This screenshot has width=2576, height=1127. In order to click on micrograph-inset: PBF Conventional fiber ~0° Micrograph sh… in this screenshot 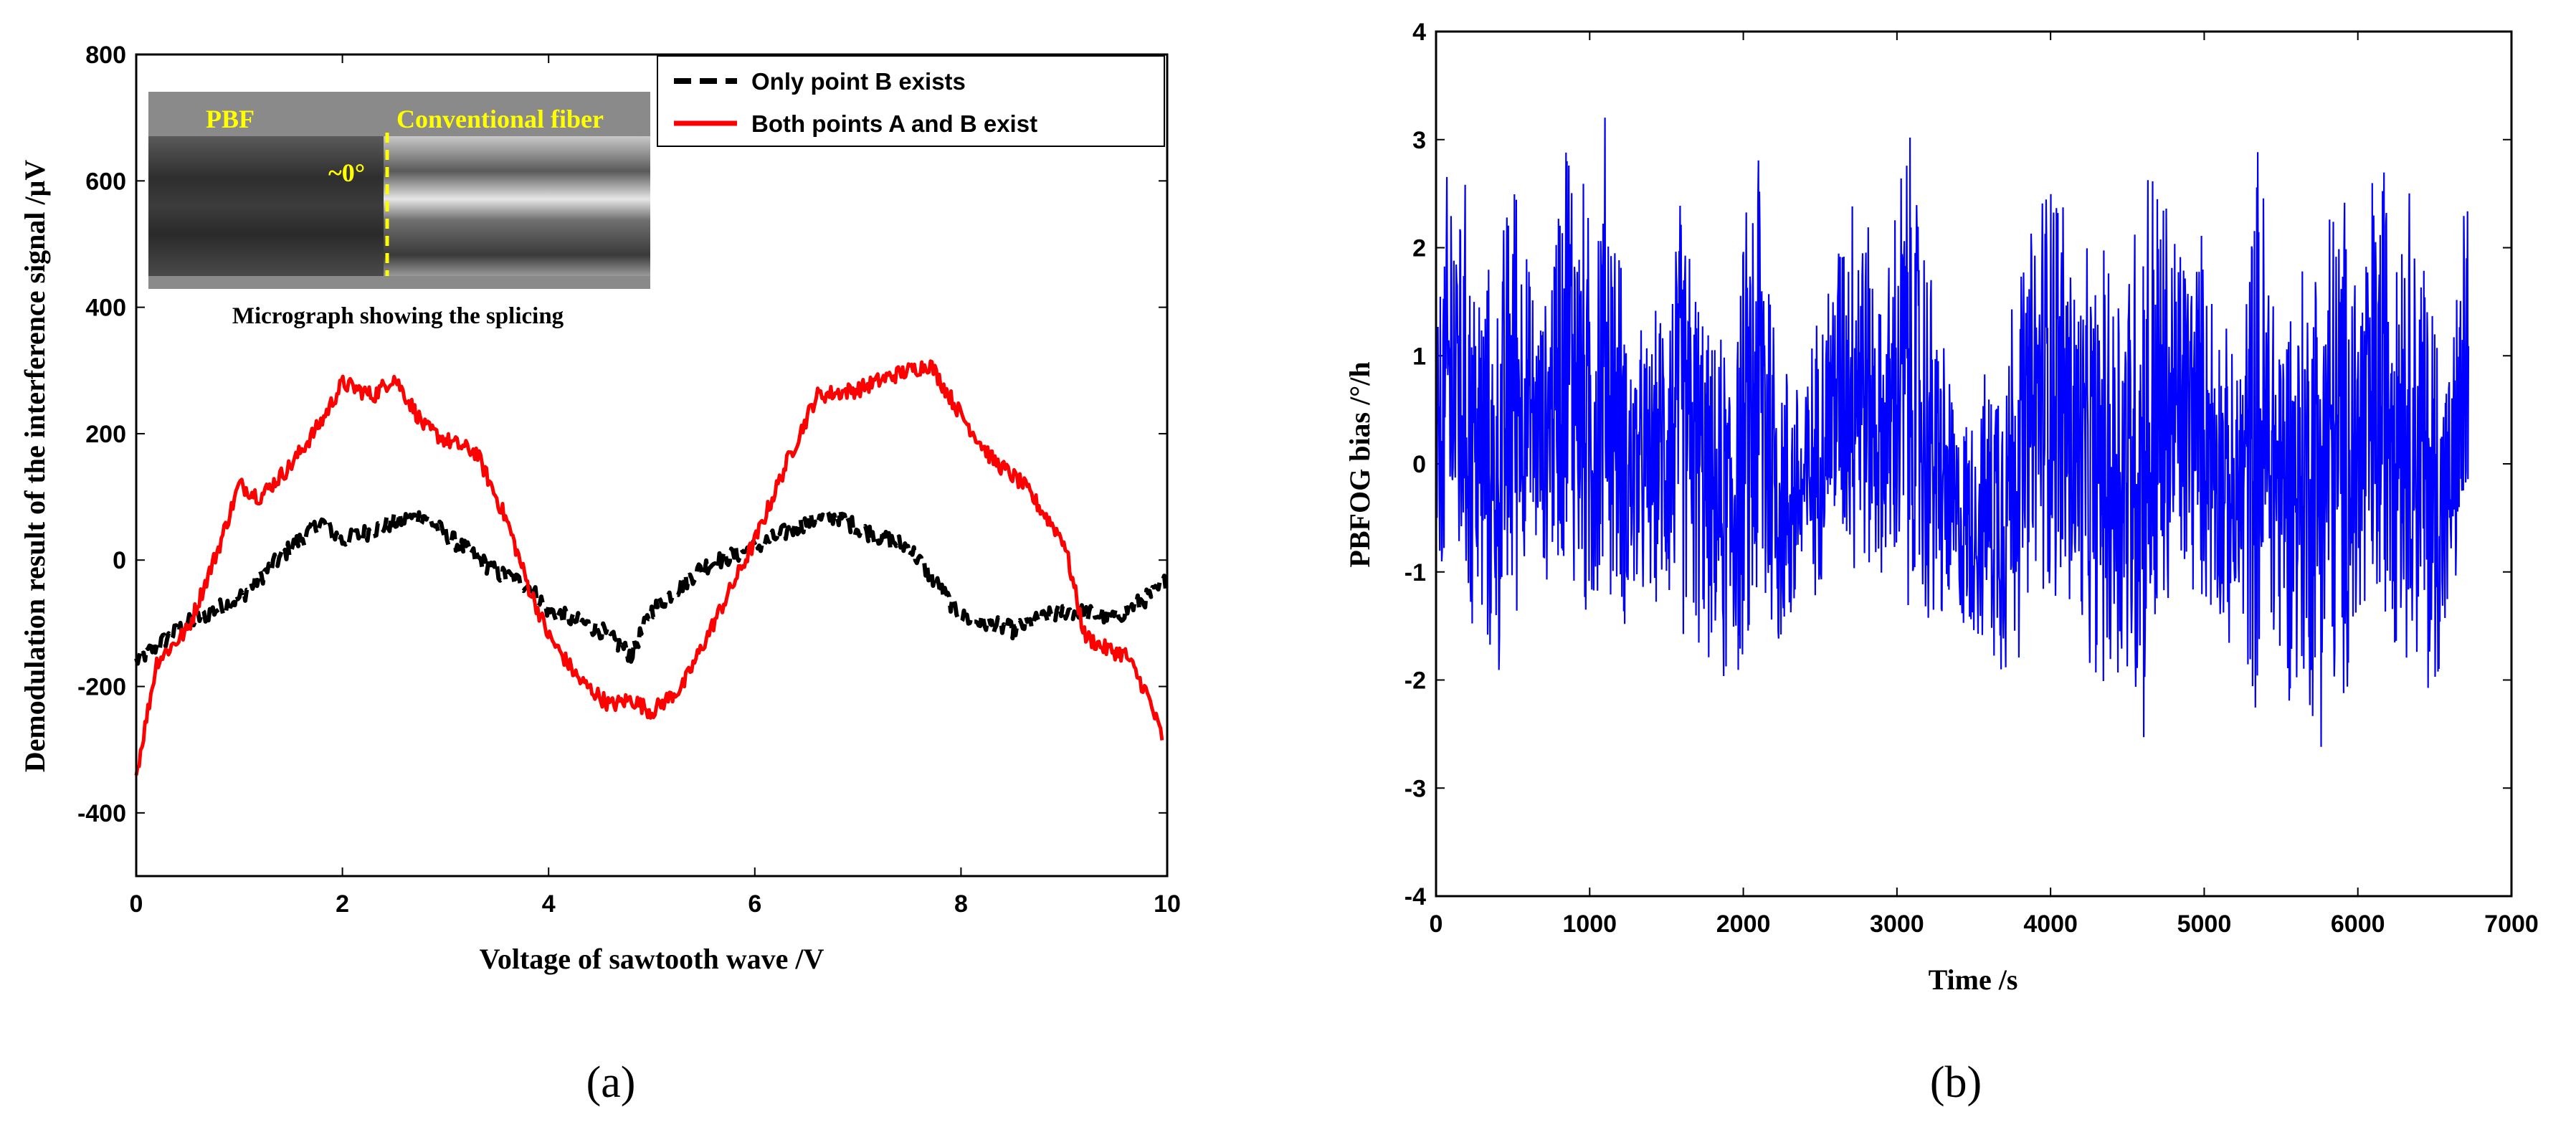, I will do `click(399, 210)`.